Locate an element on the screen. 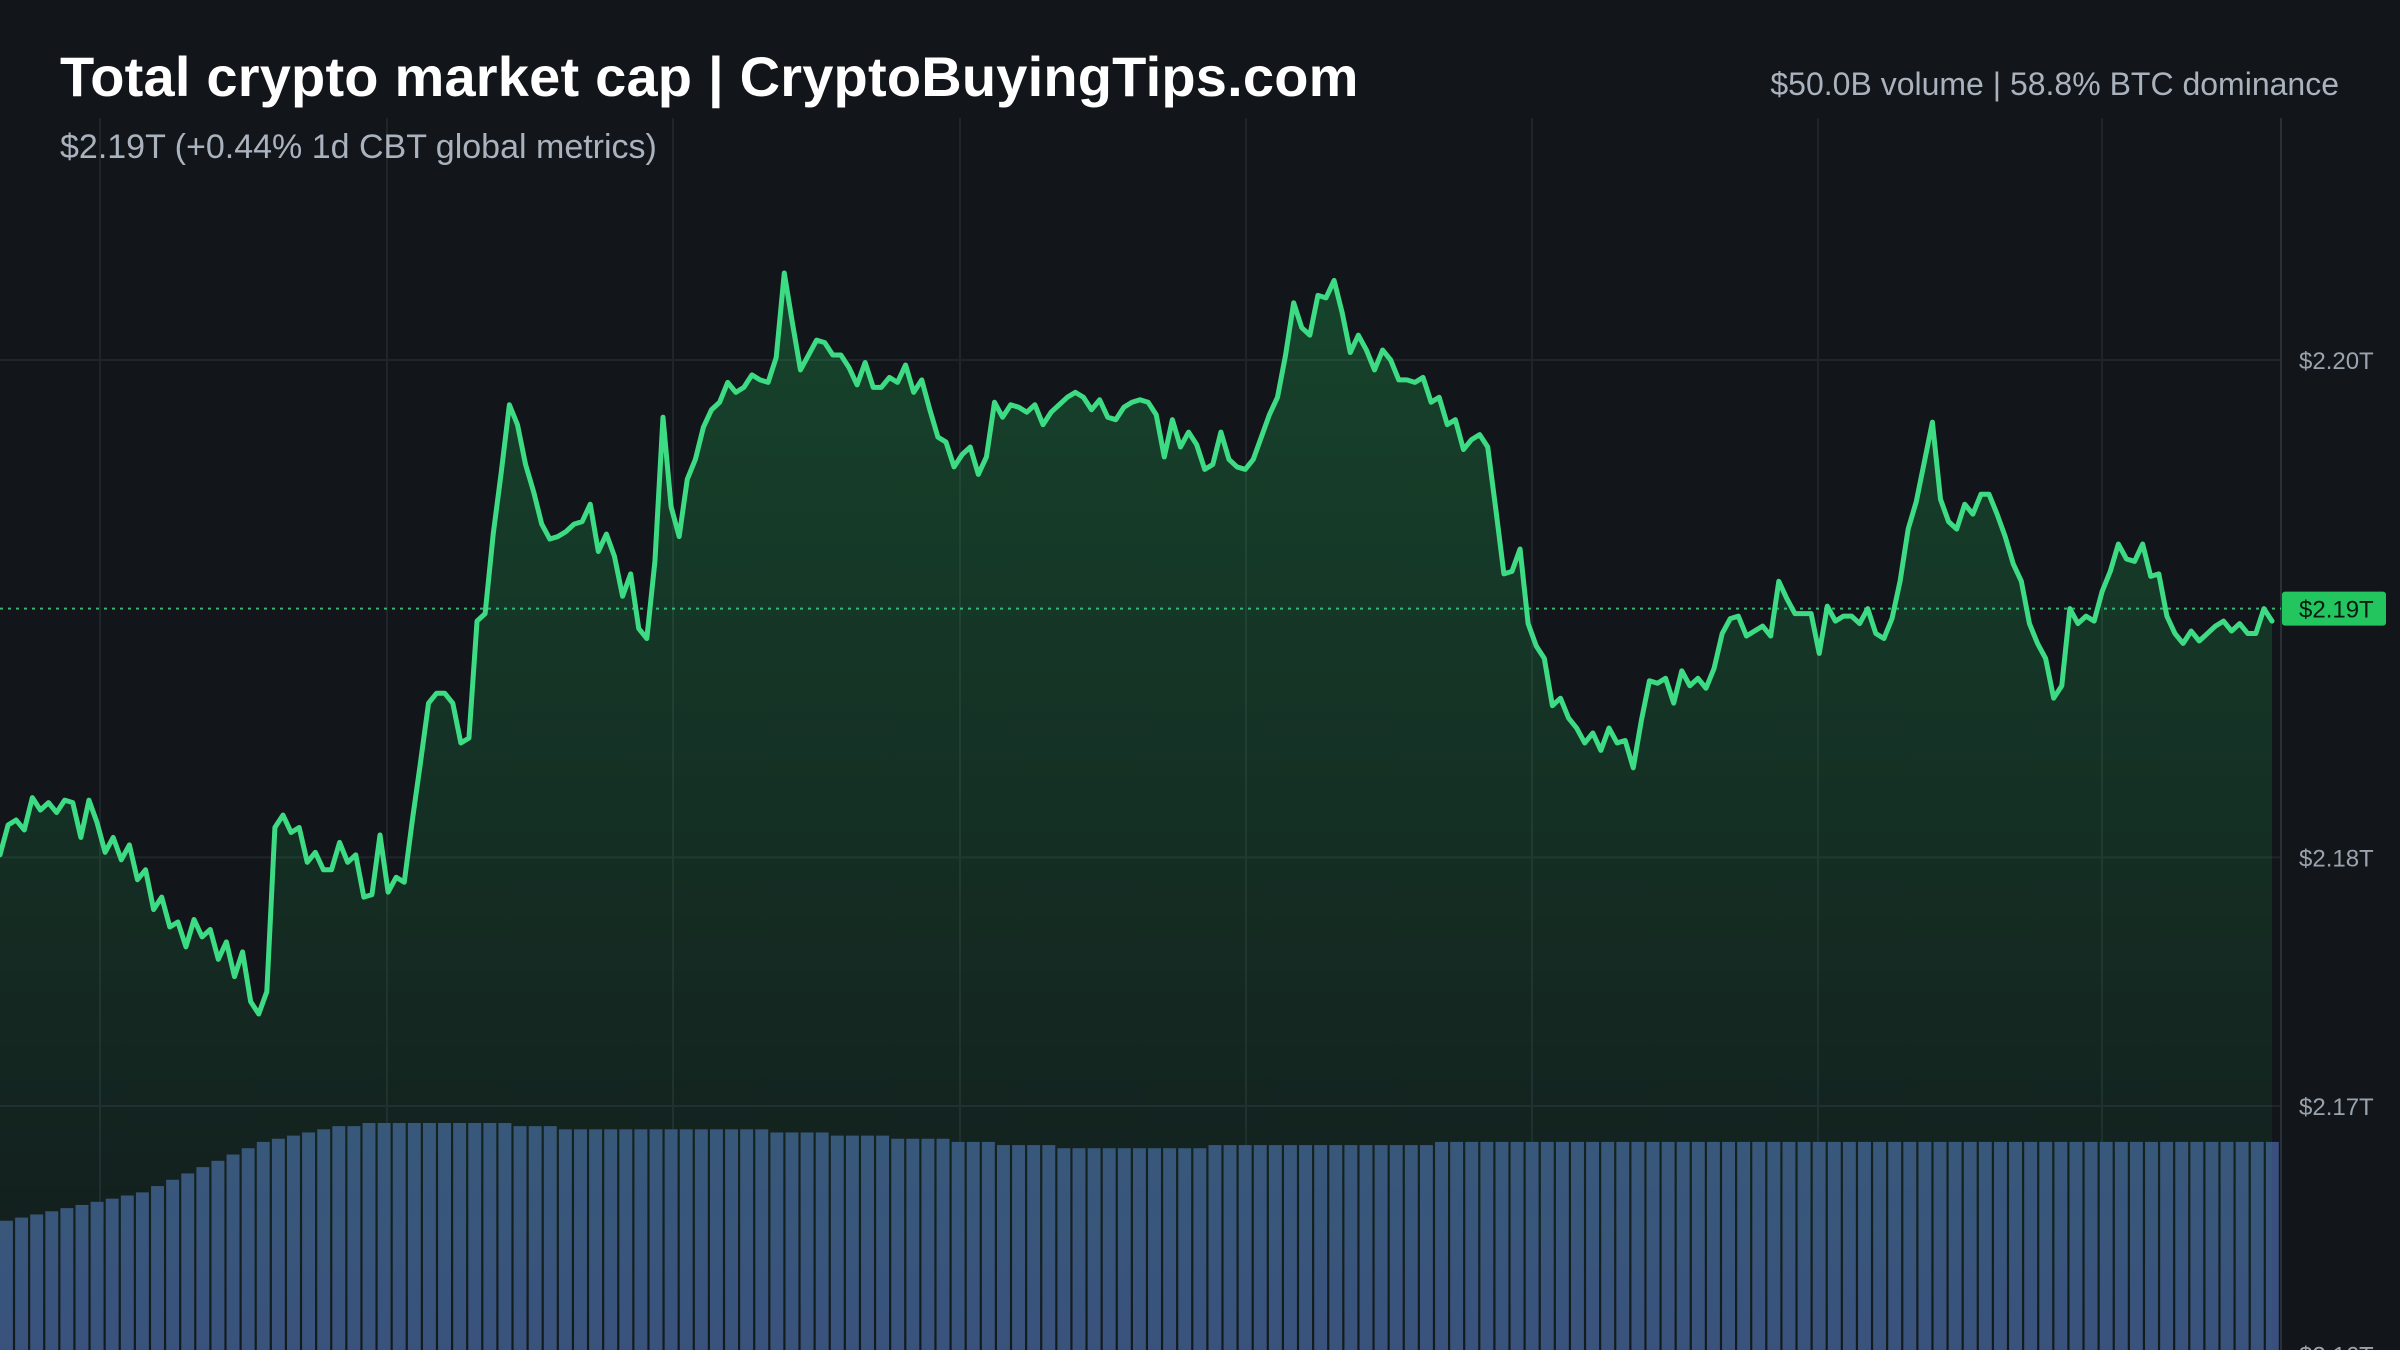  current-price-tag is located at coordinates (2334, 608).